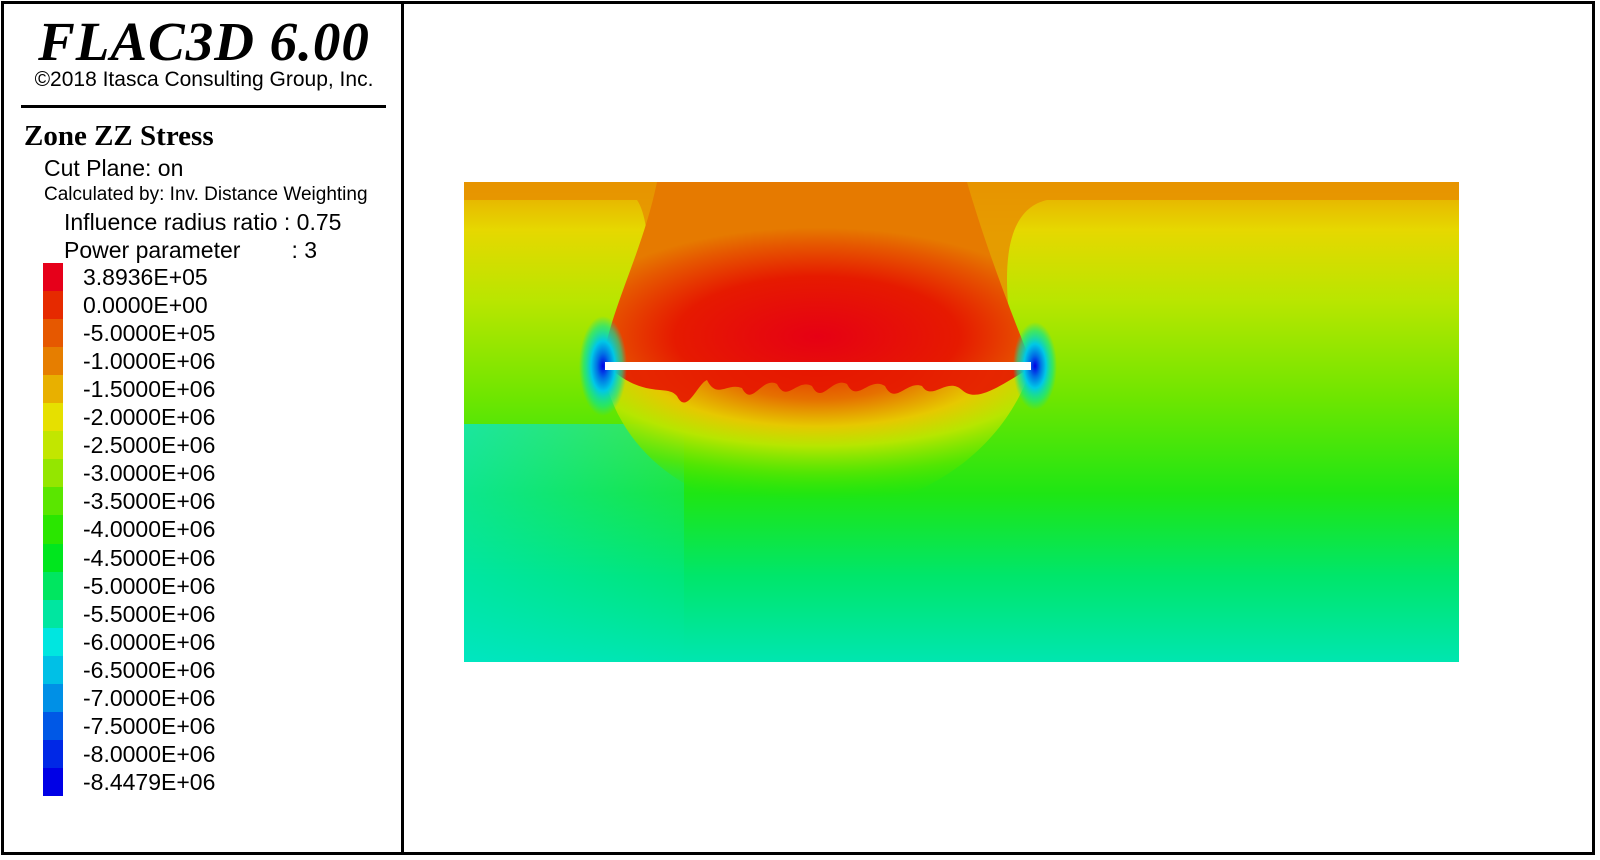 The height and width of the screenshot is (860, 1600). What do you see at coordinates (203, 106) in the screenshot?
I see `divider` at bounding box center [203, 106].